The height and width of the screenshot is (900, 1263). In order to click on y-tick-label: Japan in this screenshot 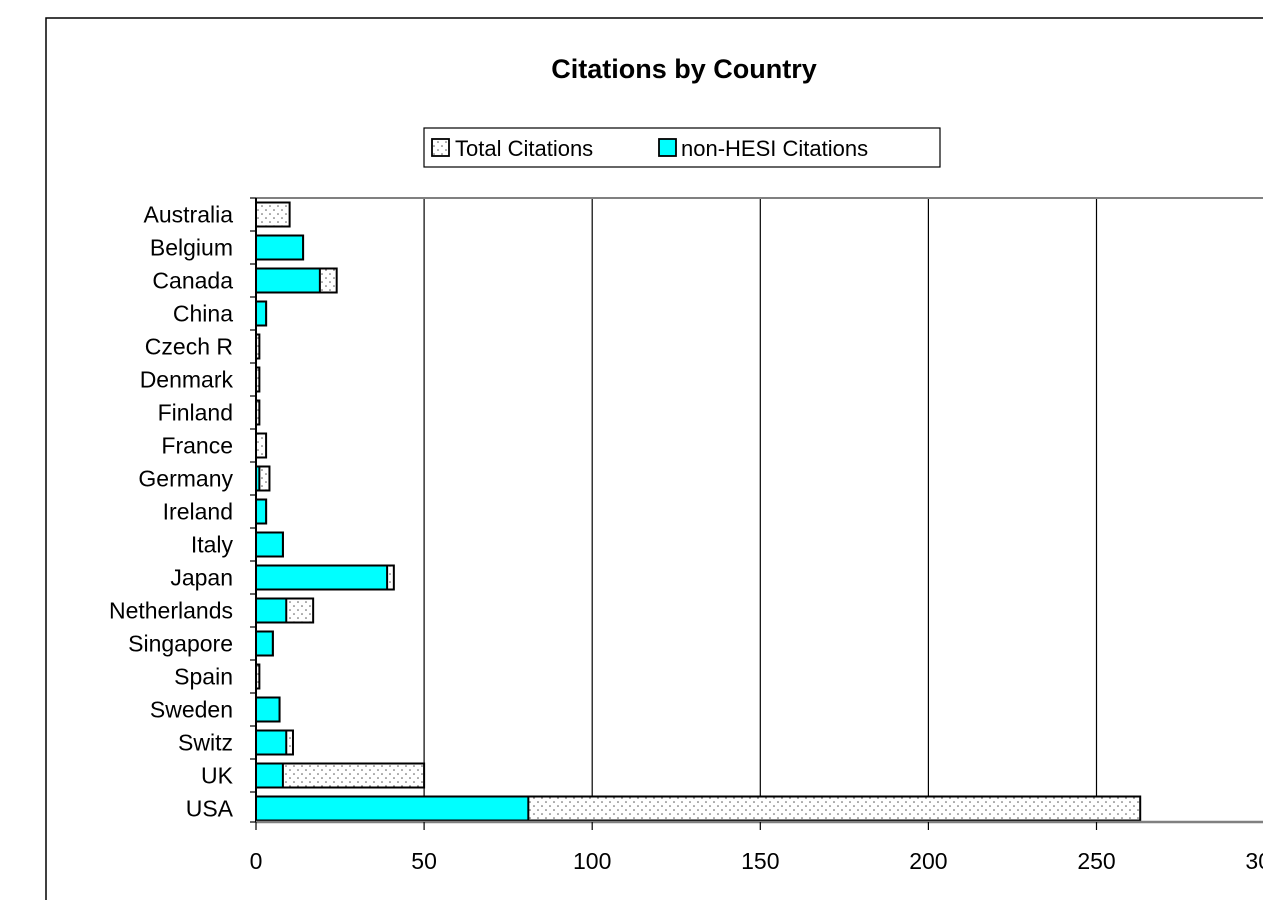, I will do `click(201, 578)`.